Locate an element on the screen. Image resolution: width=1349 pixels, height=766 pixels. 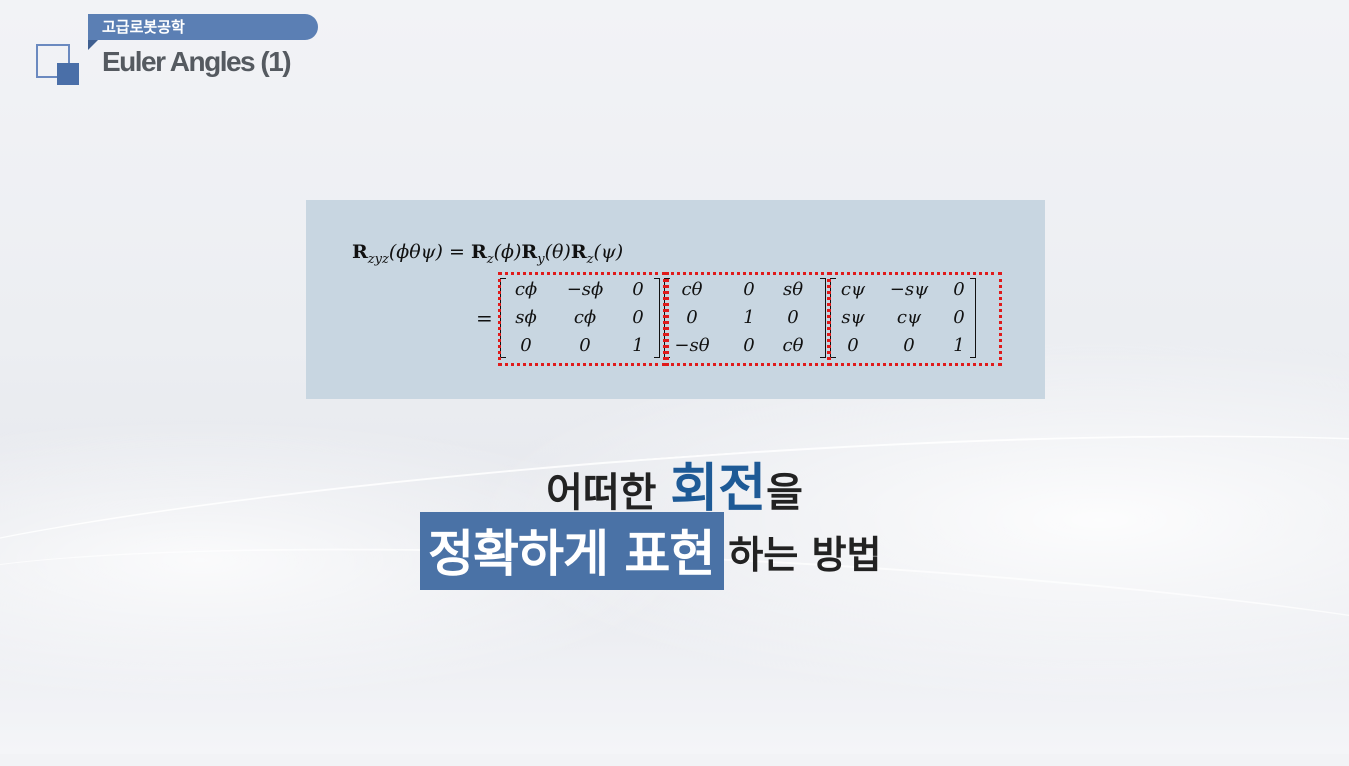
rotation-matrix-z-psi: cψ −sψ 0 sψ cψ 0 0 0 1 is located at coordinates (903, 318).